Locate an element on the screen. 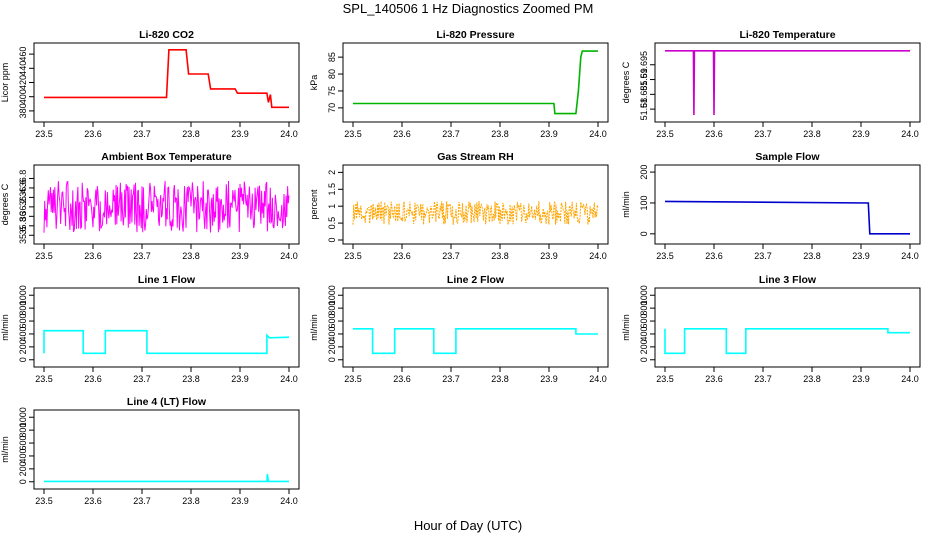 This screenshot has width=936, height=540. y-tick-label: 36.6 is located at coordinates (23, 188).